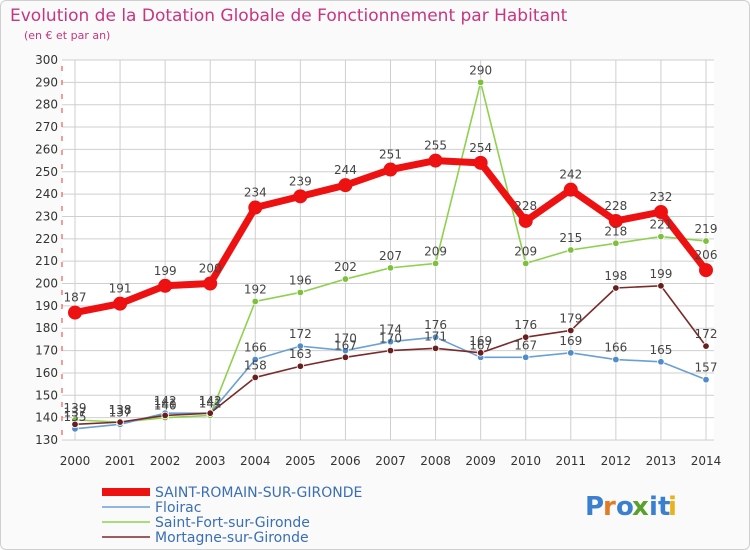  What do you see at coordinates (300, 280) in the screenshot?
I see `data-label: 196` at bounding box center [300, 280].